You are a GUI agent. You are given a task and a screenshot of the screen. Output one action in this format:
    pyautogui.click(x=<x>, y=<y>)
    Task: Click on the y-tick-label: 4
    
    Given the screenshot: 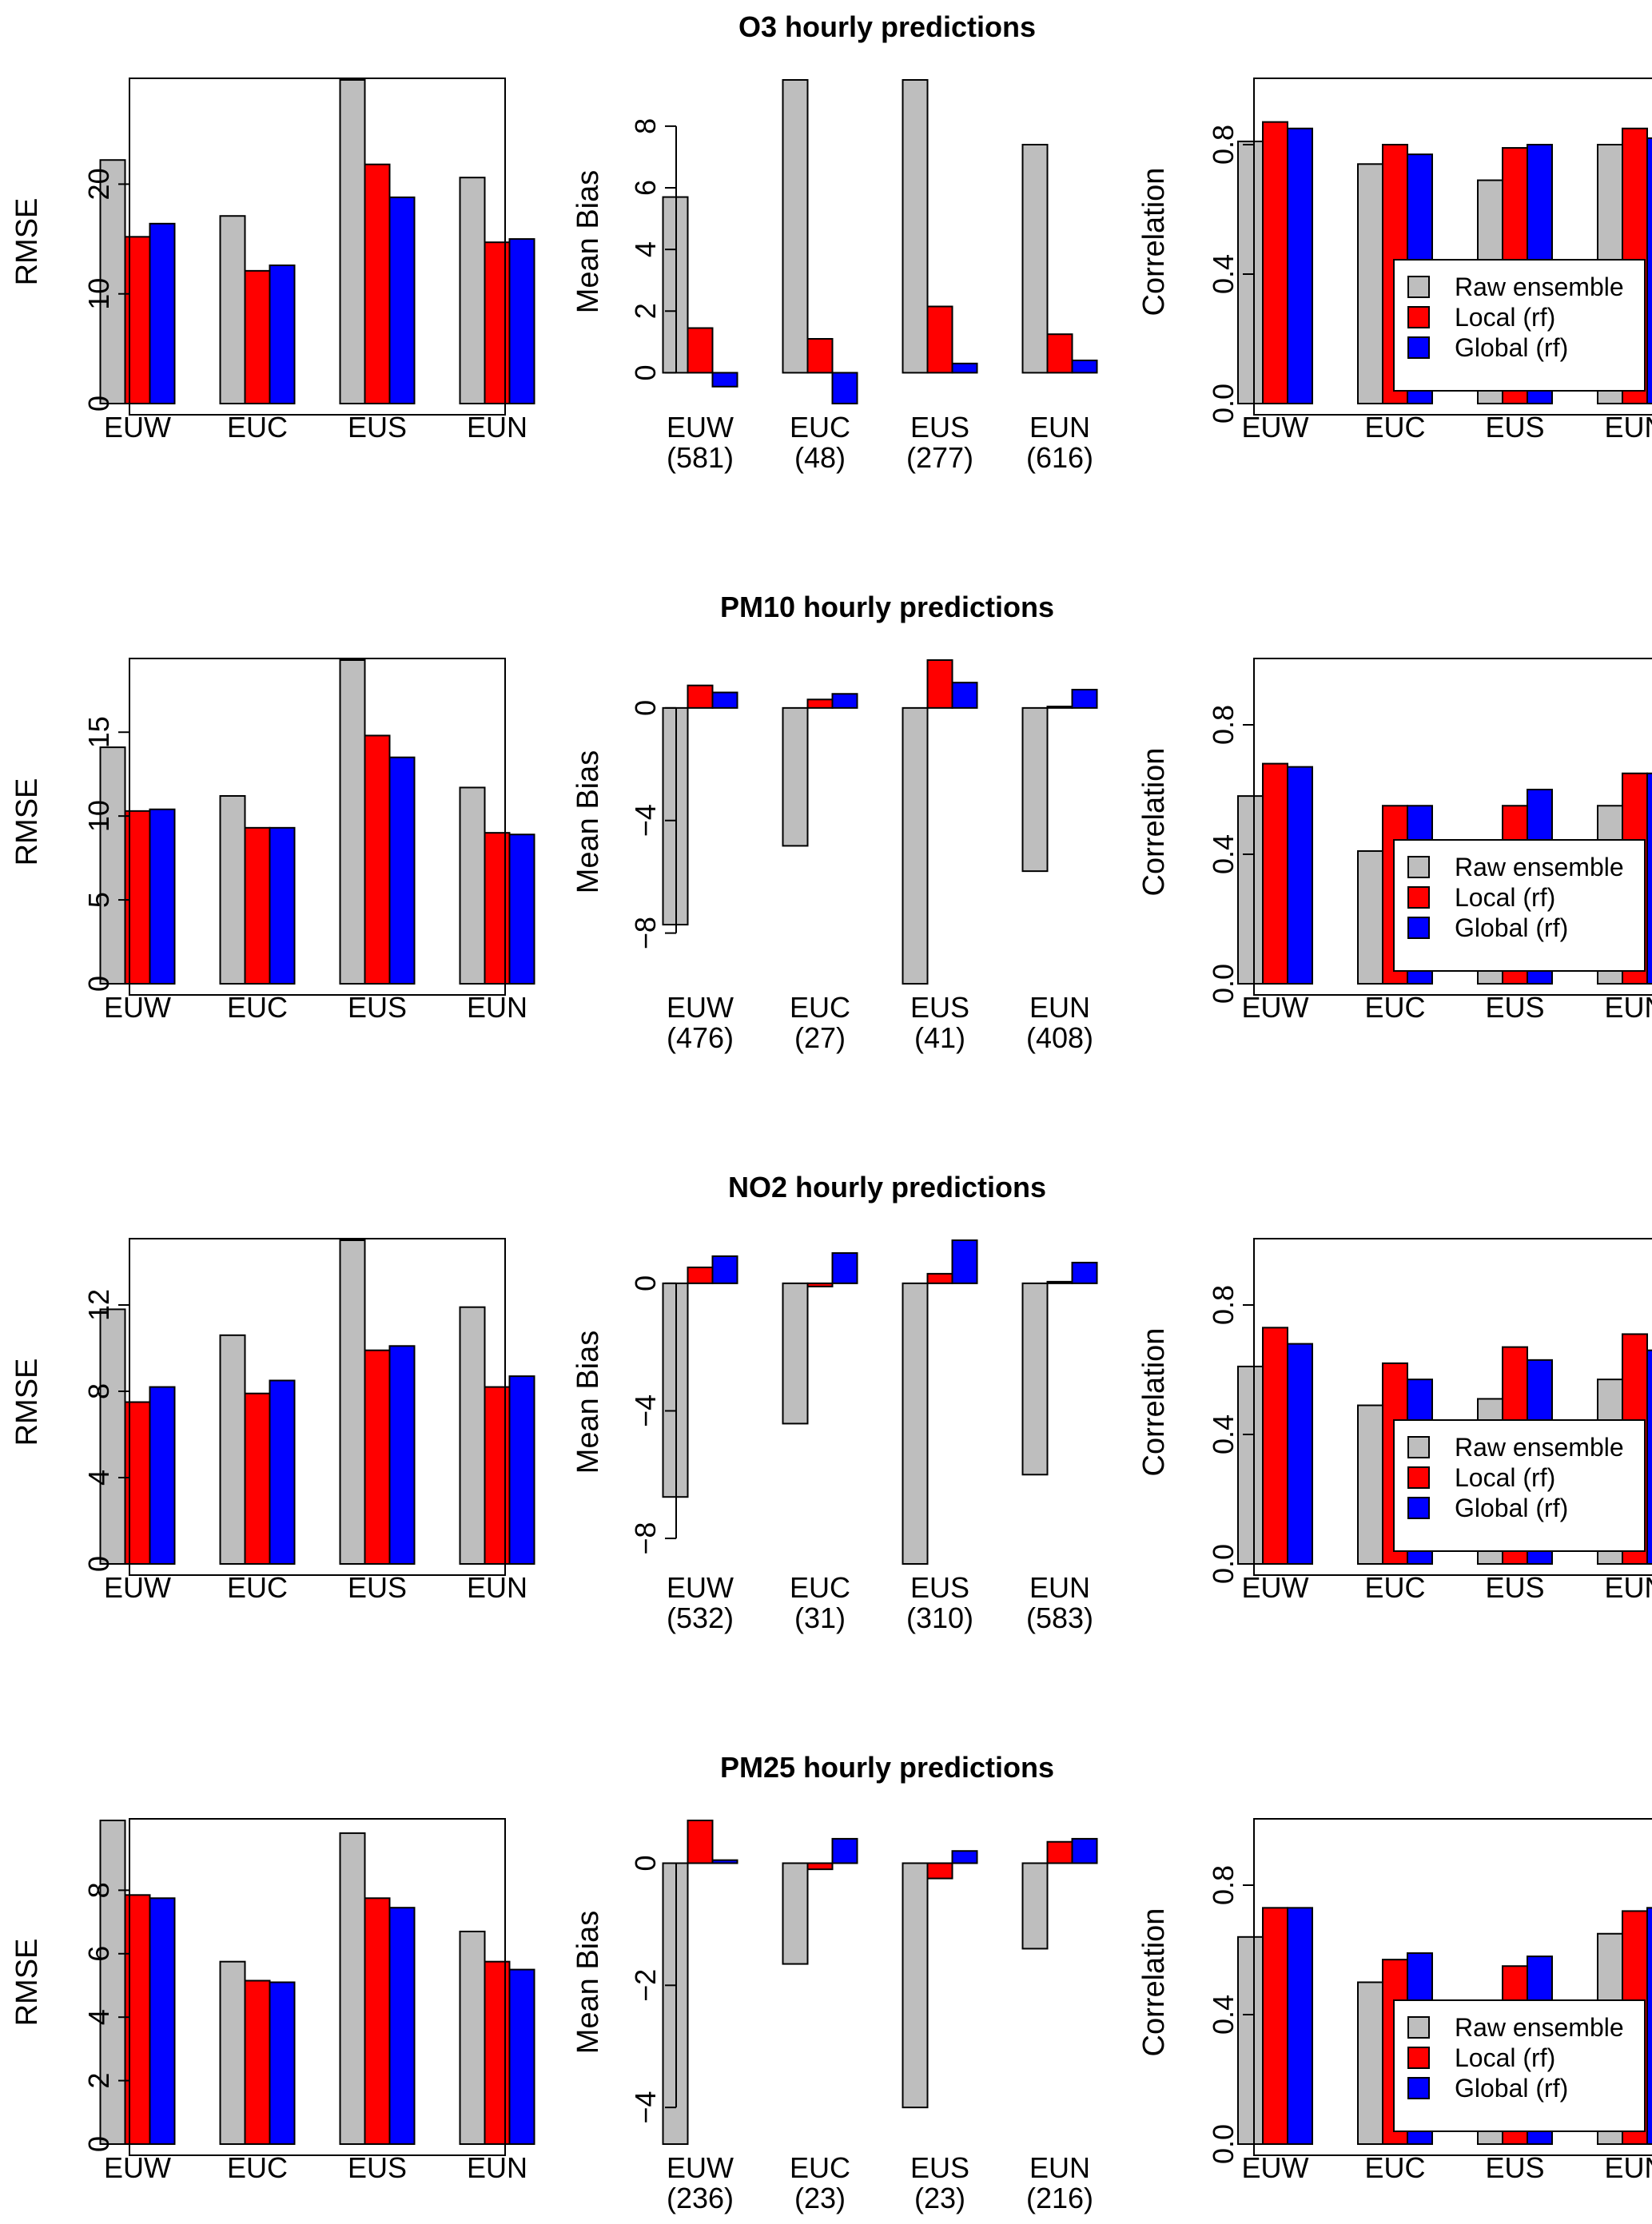 What is the action you would take?
    pyautogui.click(x=645, y=249)
    